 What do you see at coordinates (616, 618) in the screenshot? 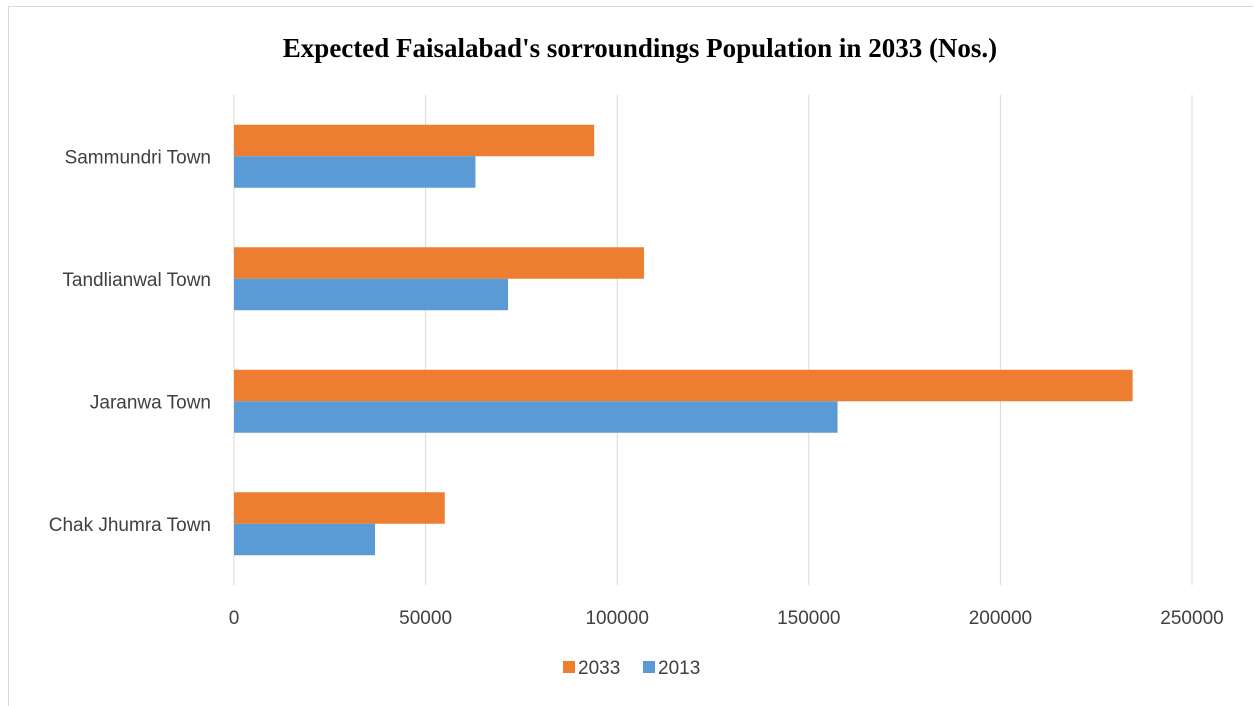
I see `x-tick-label: 100000` at bounding box center [616, 618].